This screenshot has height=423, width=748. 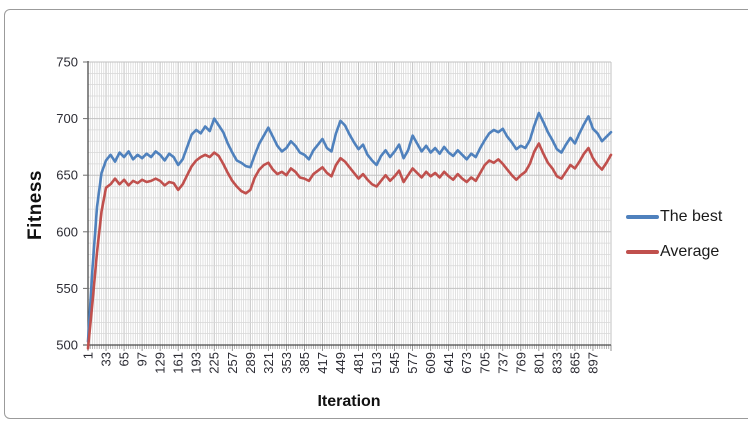 What do you see at coordinates (340, 363) in the screenshot?
I see `svg-text: 449` at bounding box center [340, 363].